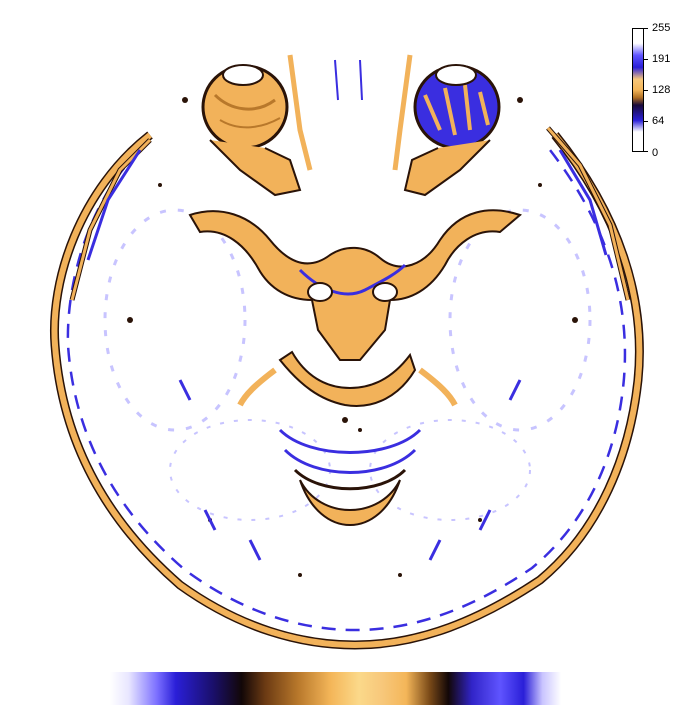 The height and width of the screenshot is (705, 697). What do you see at coordinates (347, 378) in the screenshot?
I see `petrous-ridges` at bounding box center [347, 378].